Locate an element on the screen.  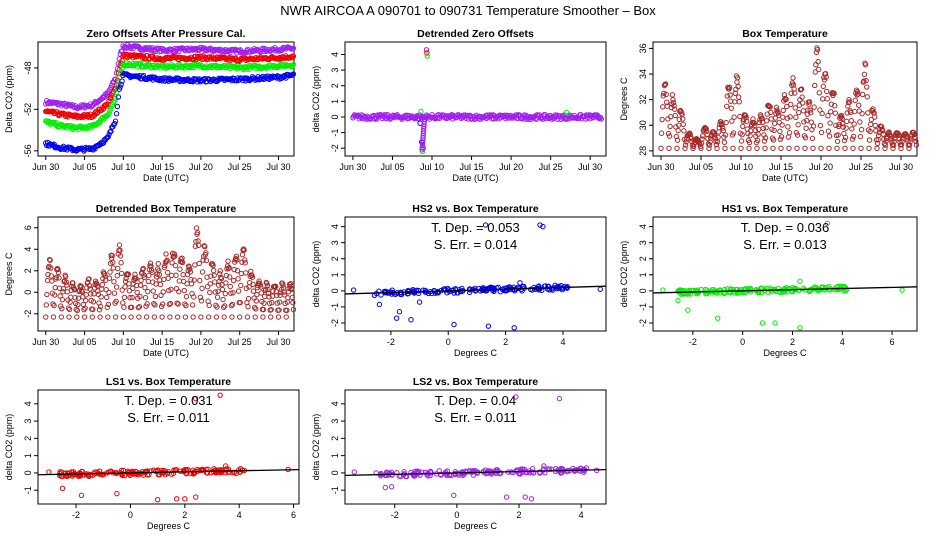
y-axis-label: Delta CO2 (ppm) is located at coordinates (9, 99).